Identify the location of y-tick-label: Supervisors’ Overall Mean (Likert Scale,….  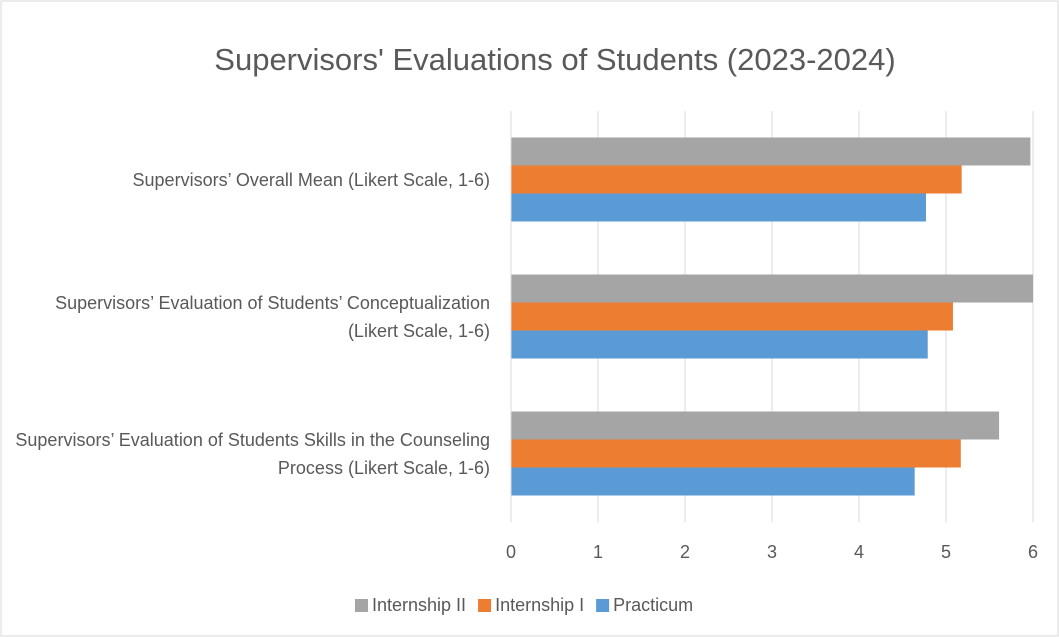
(311, 179).